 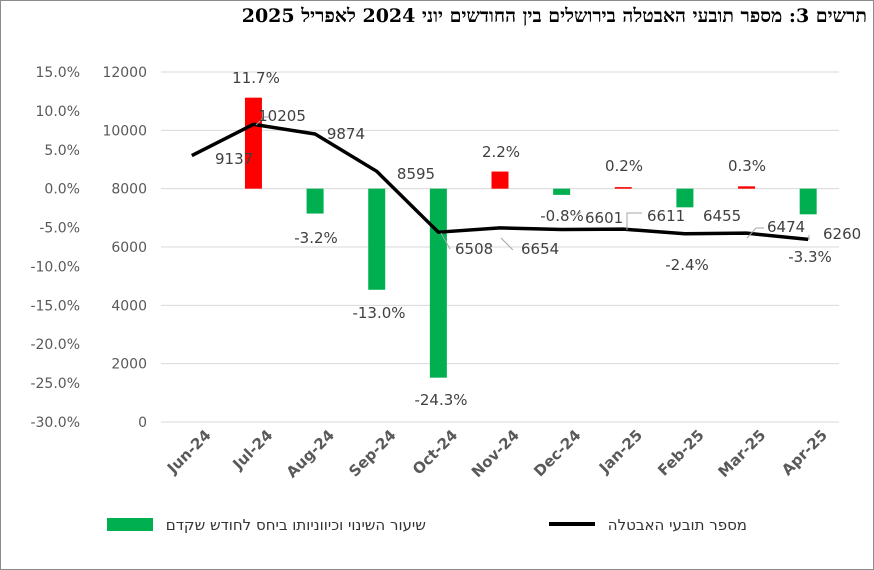 What do you see at coordinates (804, 452) in the screenshot?
I see `x-tick-label: Apr-25` at bounding box center [804, 452].